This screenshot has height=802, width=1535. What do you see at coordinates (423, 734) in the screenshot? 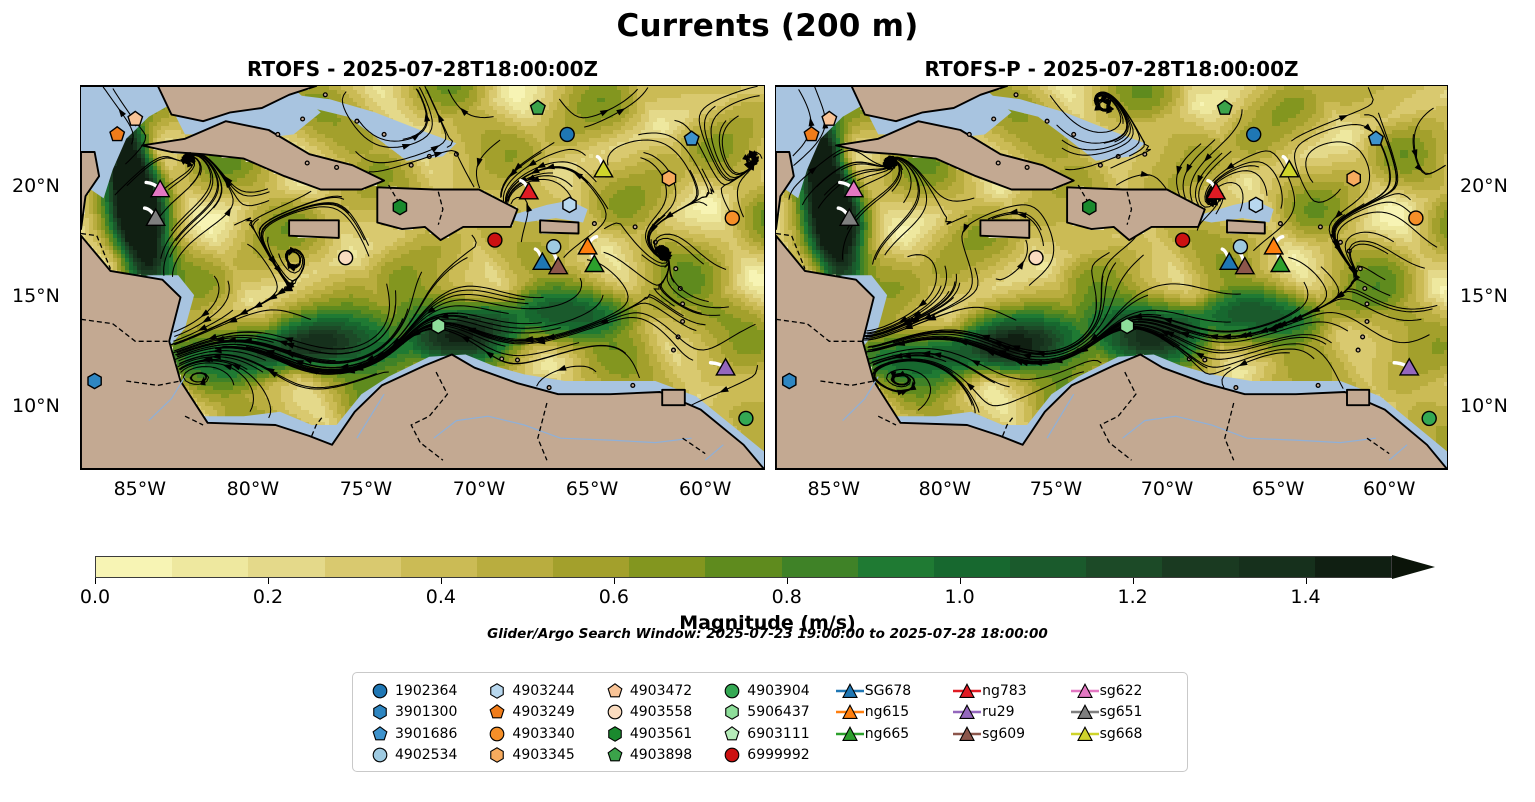
I see `legend-item: 3901686` at bounding box center [423, 734].